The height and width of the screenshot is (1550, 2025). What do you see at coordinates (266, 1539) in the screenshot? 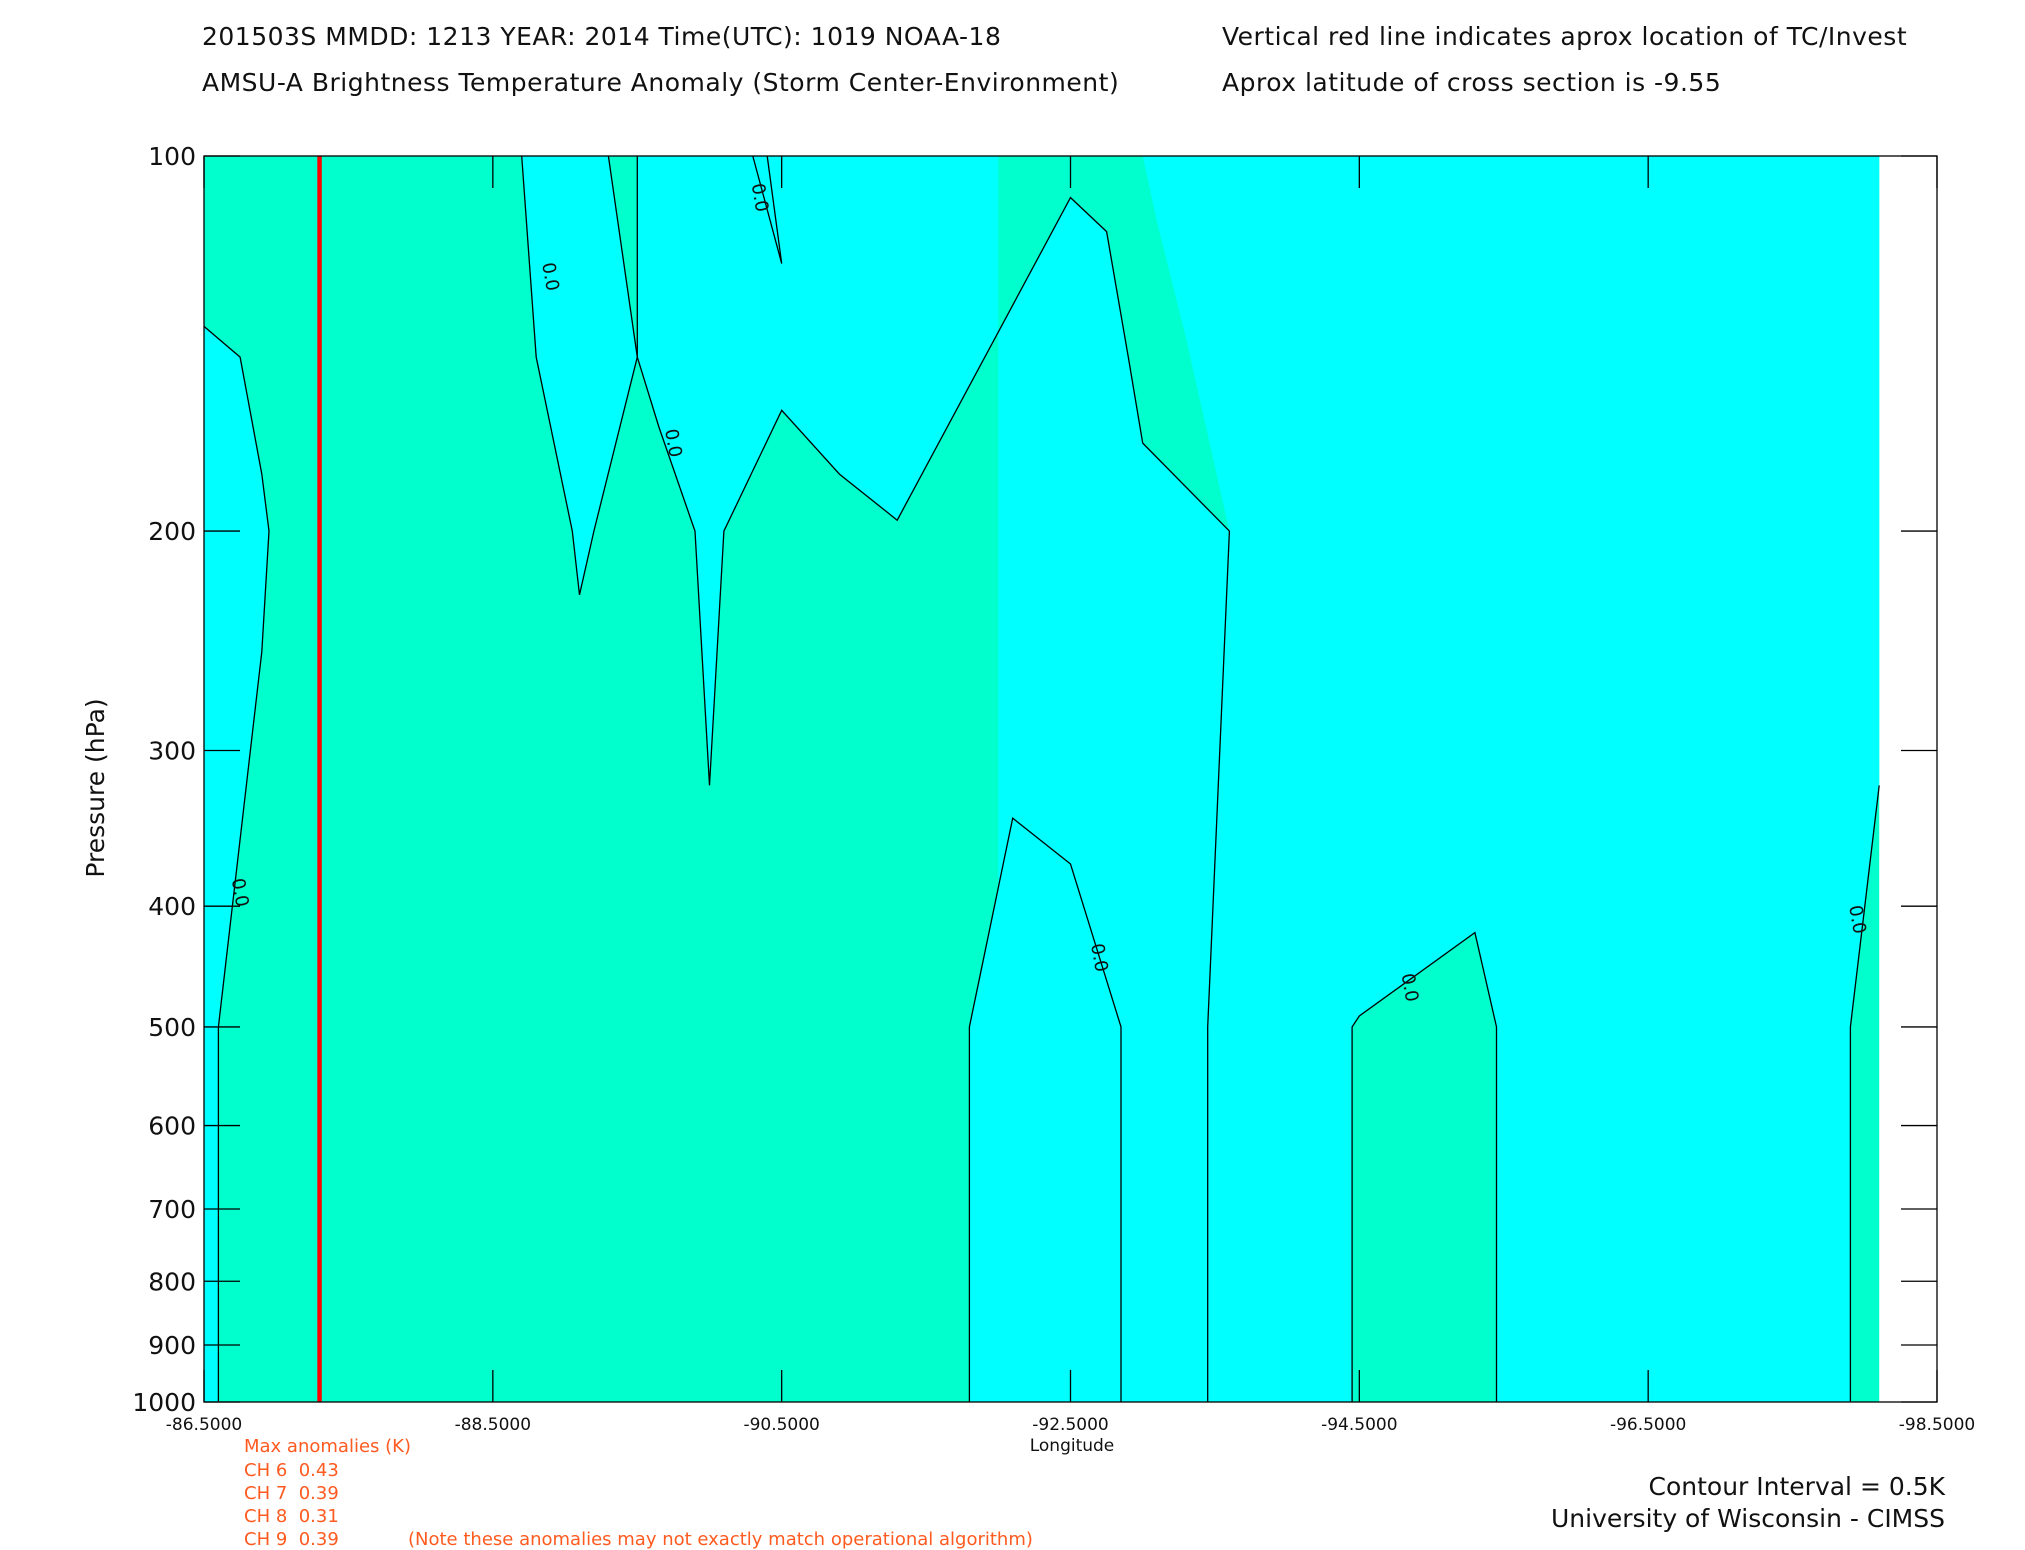
I see `channel-label: CH 9` at bounding box center [266, 1539].